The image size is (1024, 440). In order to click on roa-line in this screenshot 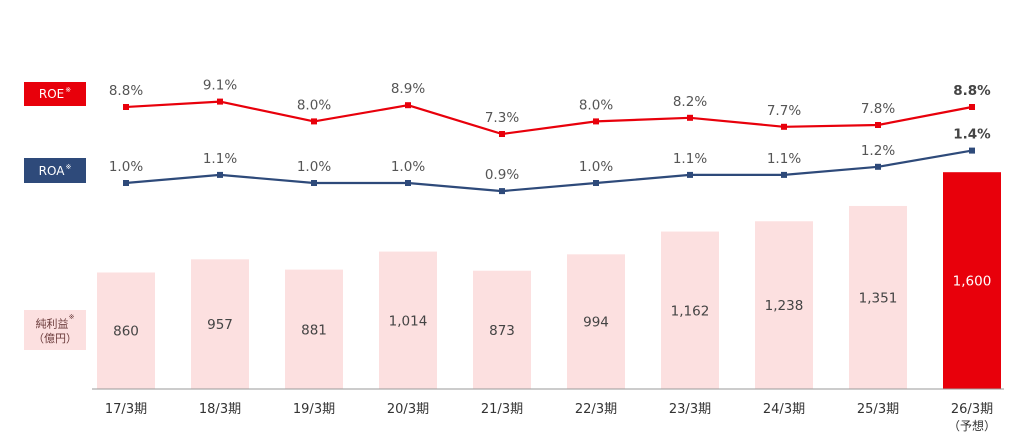, I will do `click(549, 171)`.